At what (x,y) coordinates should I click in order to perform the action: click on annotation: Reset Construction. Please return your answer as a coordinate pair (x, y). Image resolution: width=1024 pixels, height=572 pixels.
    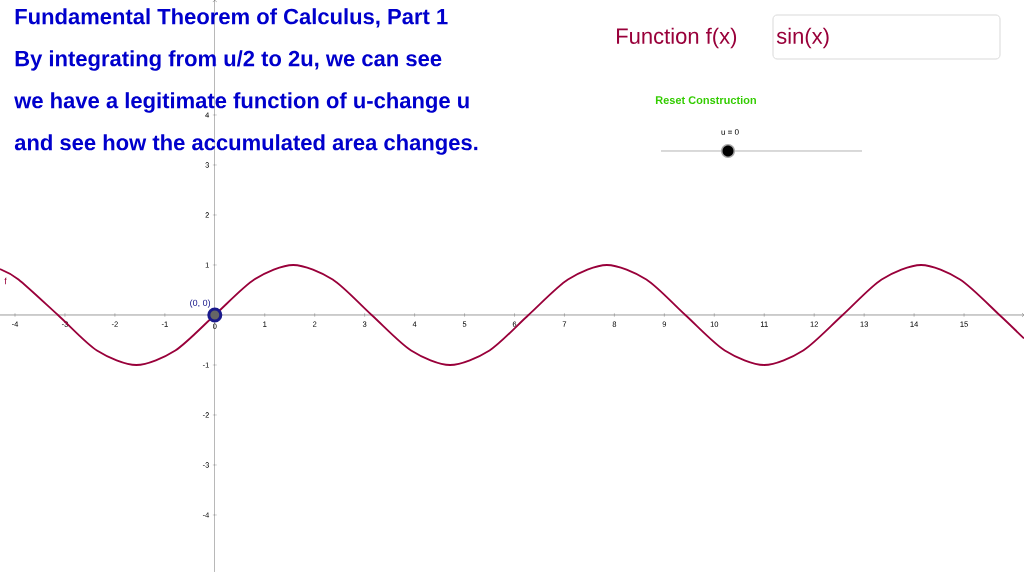
    Looking at the image, I should click on (705, 100).